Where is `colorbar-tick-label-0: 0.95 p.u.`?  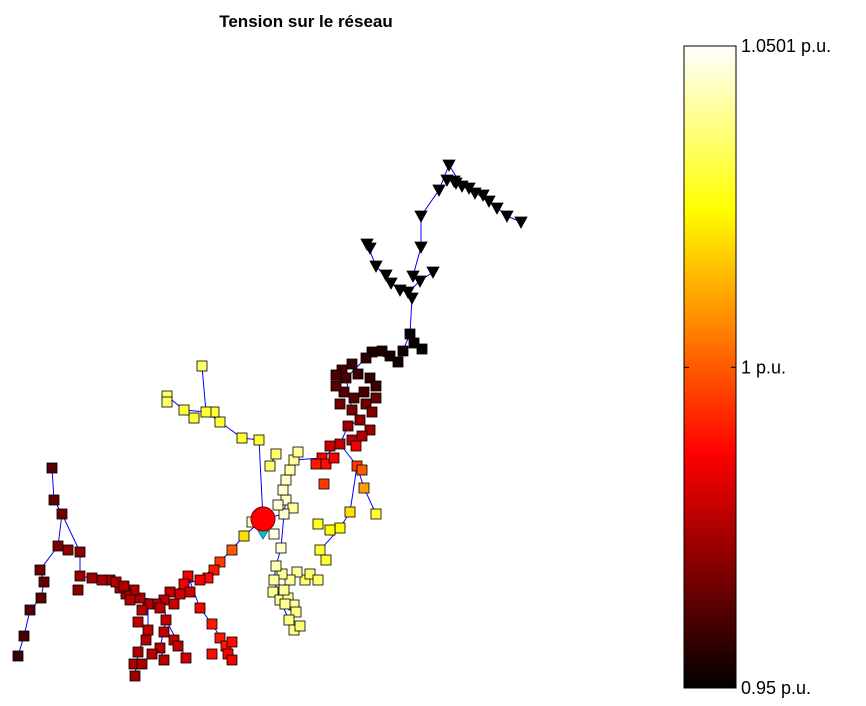 colorbar-tick-label-0: 0.95 p.u. is located at coordinates (776, 688).